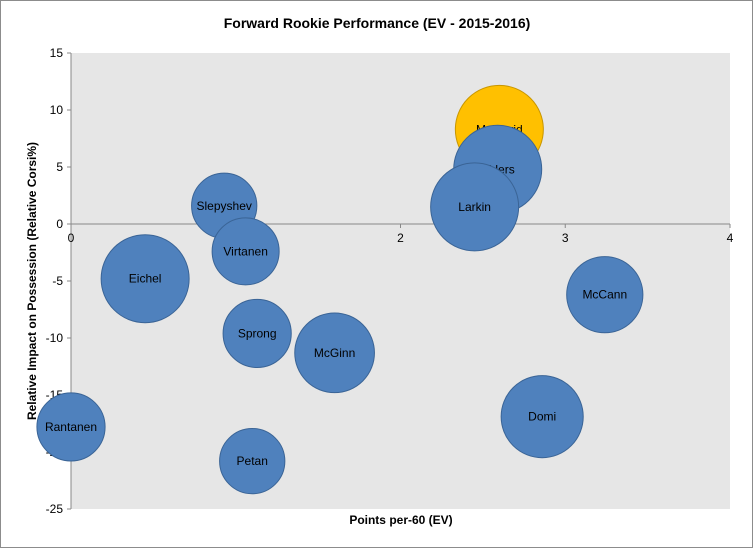  I want to click on y-tick-label: 10, so click(57, 110).